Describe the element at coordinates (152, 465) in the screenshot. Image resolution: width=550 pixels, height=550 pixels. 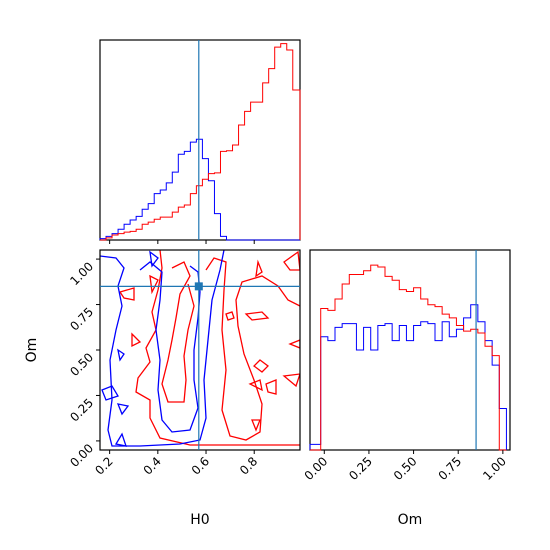
I see `h0-x-tick-label-1: 0.4` at that location.